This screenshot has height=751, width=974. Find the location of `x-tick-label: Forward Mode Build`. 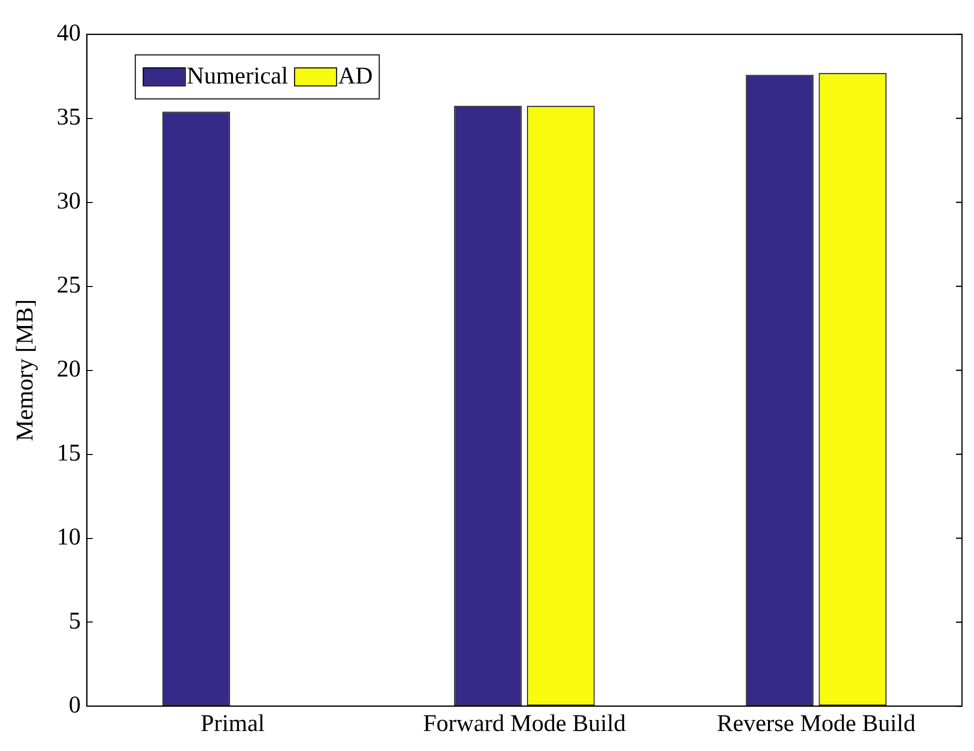

x-tick-label: Forward Mode Build is located at coordinates (524, 723).